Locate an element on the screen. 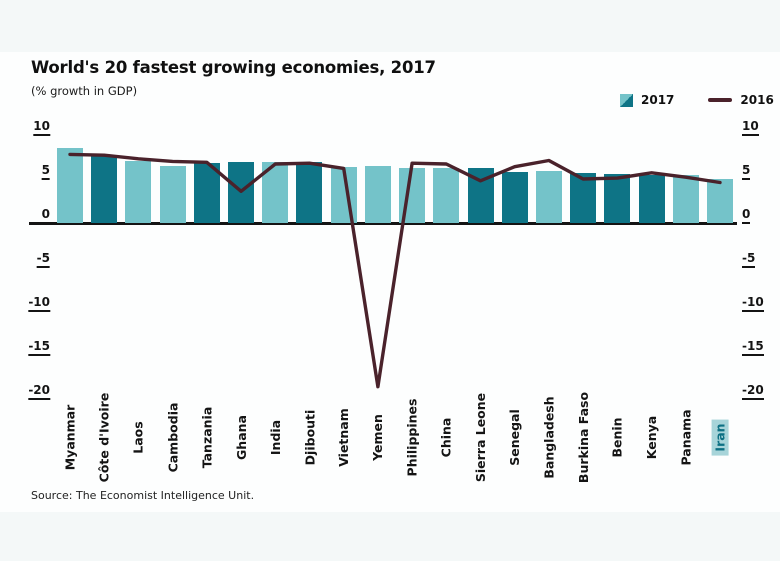 The width and height of the screenshot is (780, 561). legend-2016-line-icon is located at coordinates (720, 100).